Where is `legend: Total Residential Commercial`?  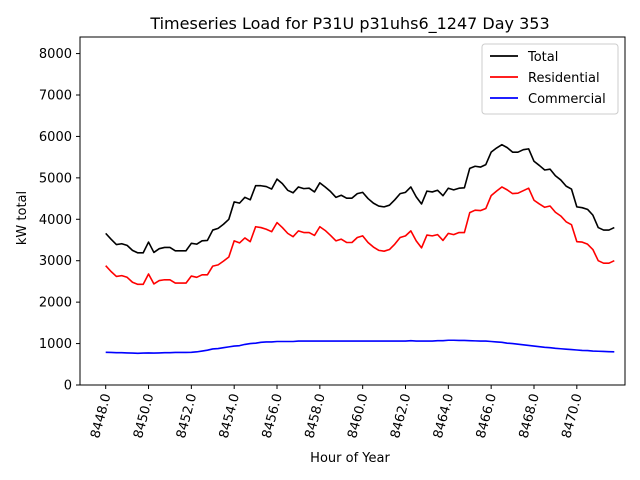
legend: Total Residential Commercial is located at coordinates (550, 79).